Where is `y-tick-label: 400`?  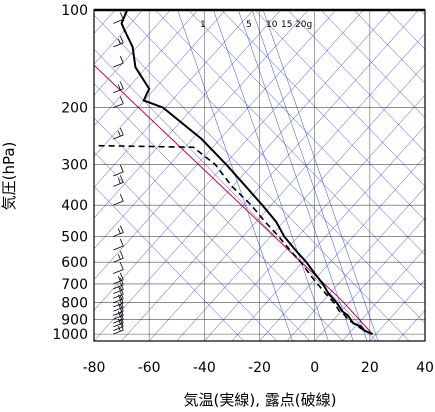 y-tick-label: 400 is located at coordinates (74, 206).